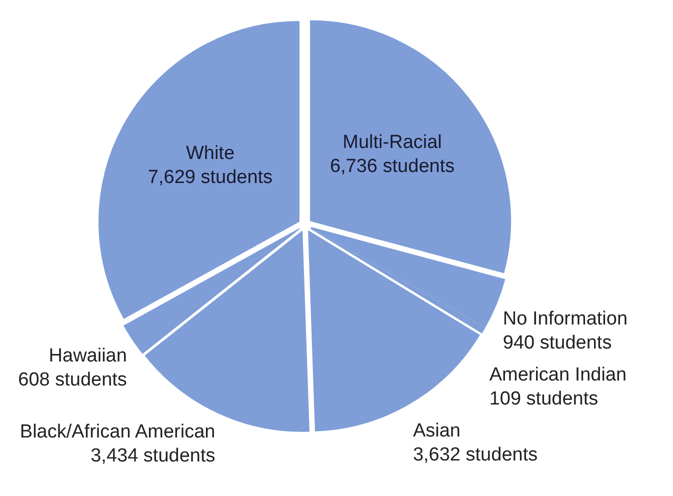 The image size is (673, 496). What do you see at coordinates (153, 455) in the screenshot?
I see `data-label: 3,434 students` at bounding box center [153, 455].